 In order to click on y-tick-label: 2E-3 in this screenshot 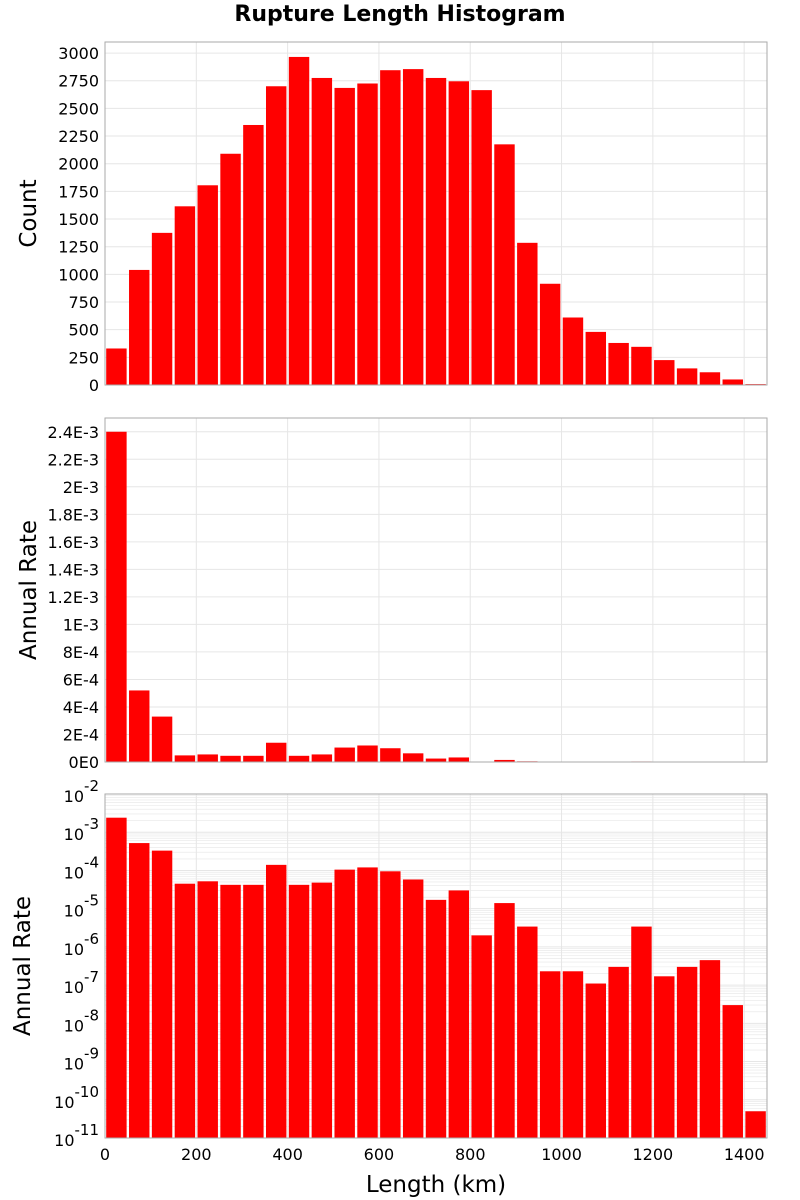, I will do `click(81, 487)`.